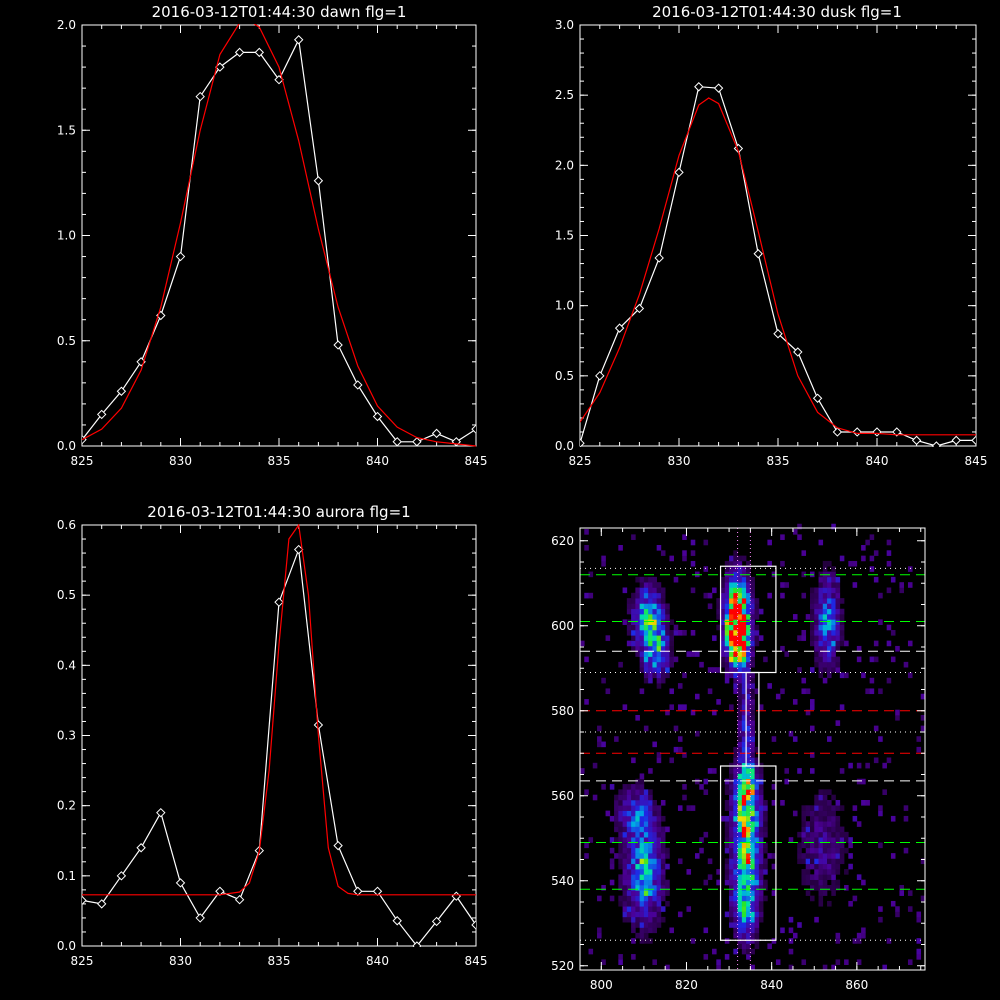 Image resolution: width=1000 pixels, height=1000 pixels. I want to click on aurora-y-tick-label: 0.4, so click(66, 665).